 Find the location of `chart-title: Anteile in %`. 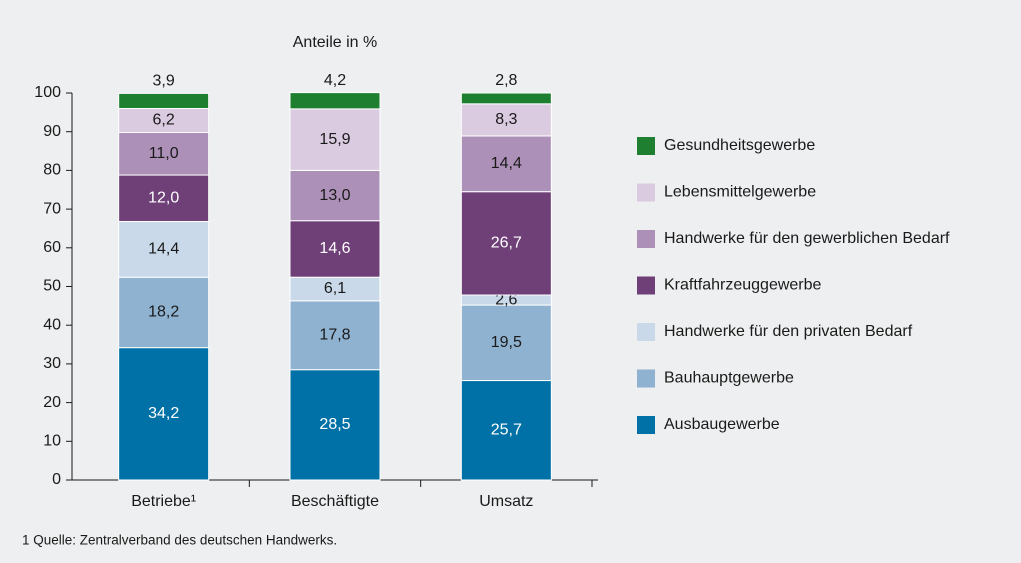

chart-title: Anteile in % is located at coordinates (335, 42).